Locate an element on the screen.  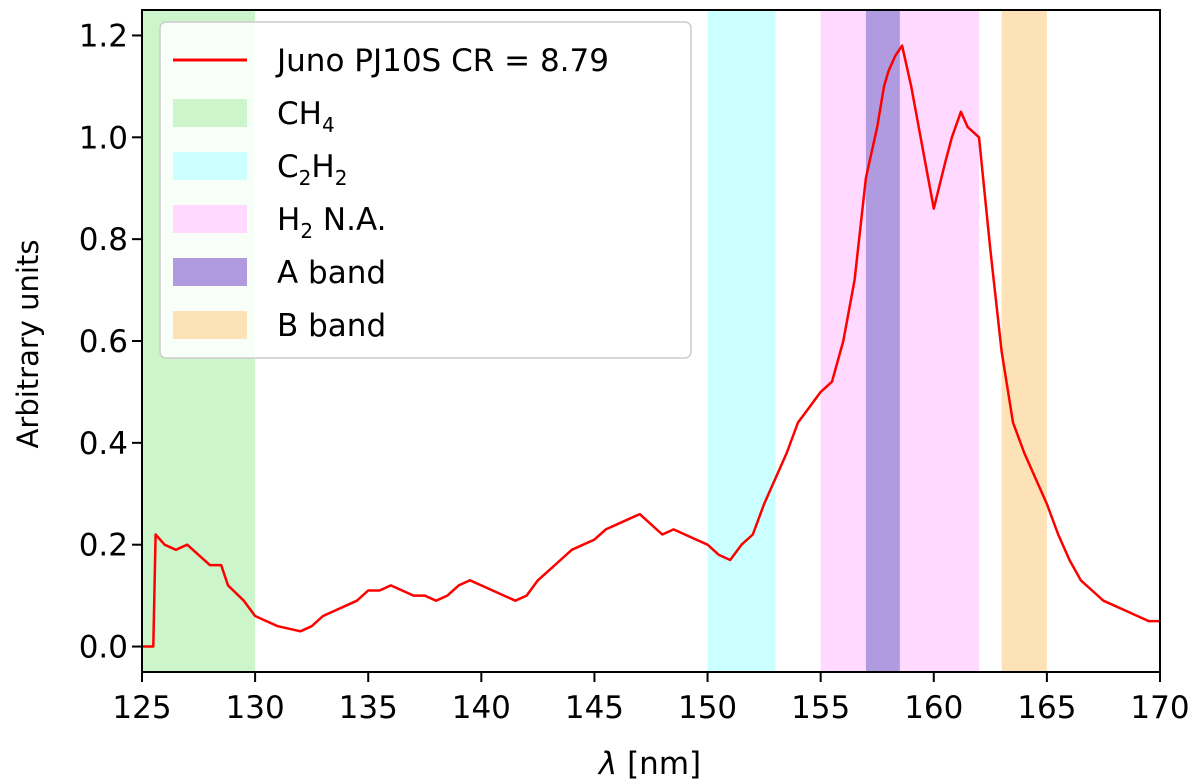
y-tick-label: 0.4 is located at coordinates (103, 444).